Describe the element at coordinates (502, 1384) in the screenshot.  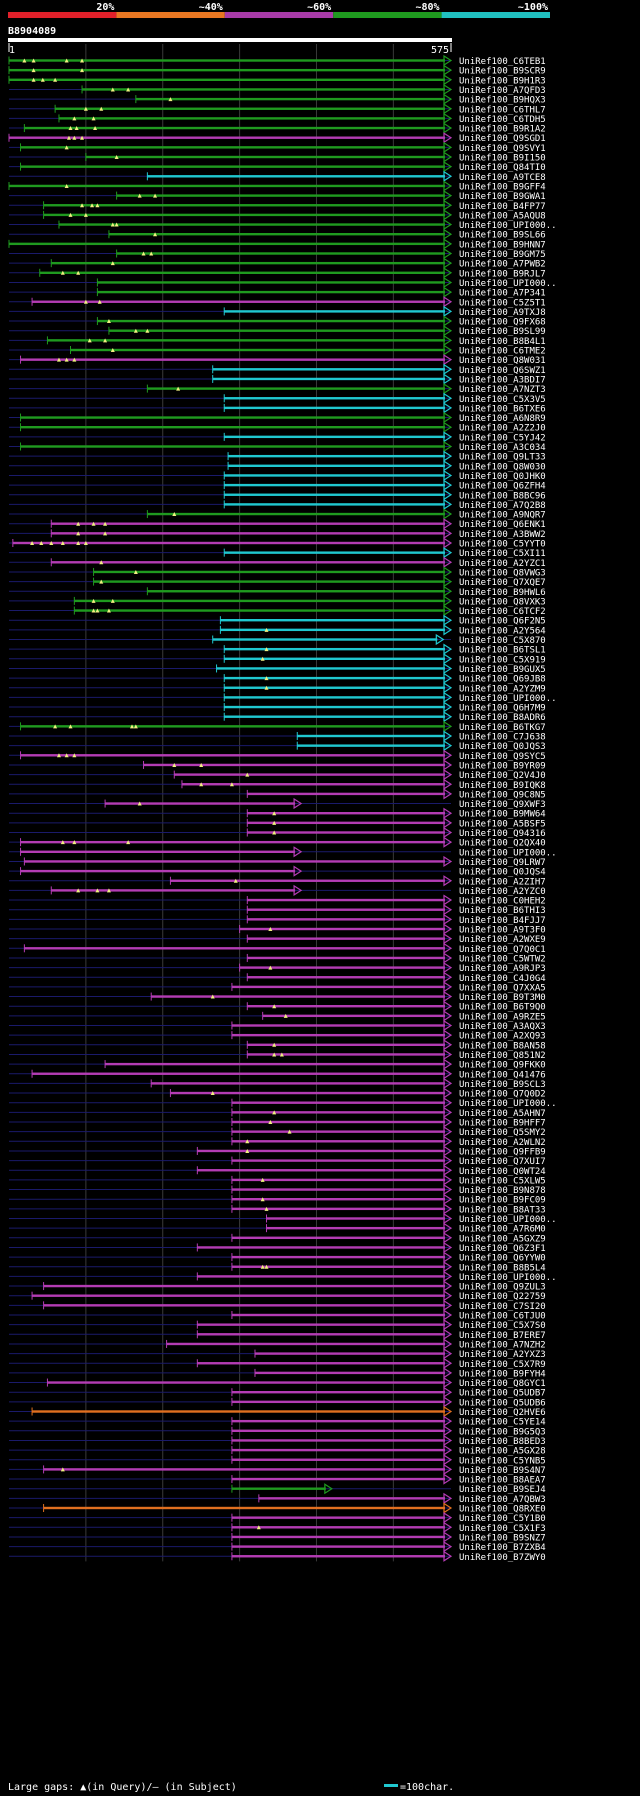
I see `hit-id-link: UniRef100_Q8GYC1` at that location.